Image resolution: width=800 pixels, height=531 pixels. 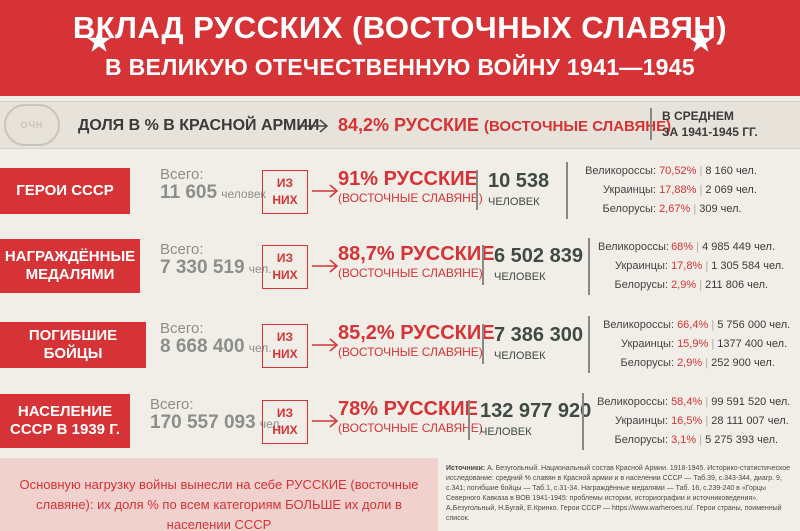 I want to click on count-block: 132 977 920 ЧЕЛОВЕК, so click(x=529, y=420).